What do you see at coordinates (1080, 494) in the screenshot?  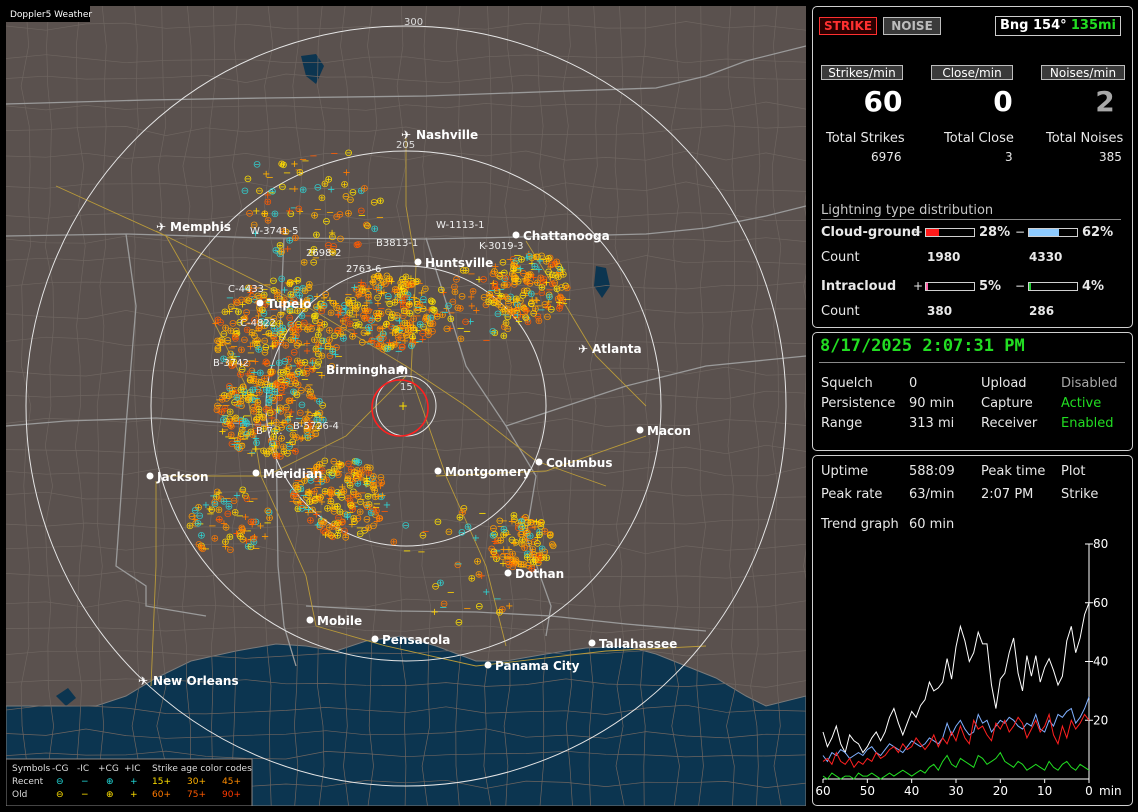 I see `plot-value: Strike` at bounding box center [1080, 494].